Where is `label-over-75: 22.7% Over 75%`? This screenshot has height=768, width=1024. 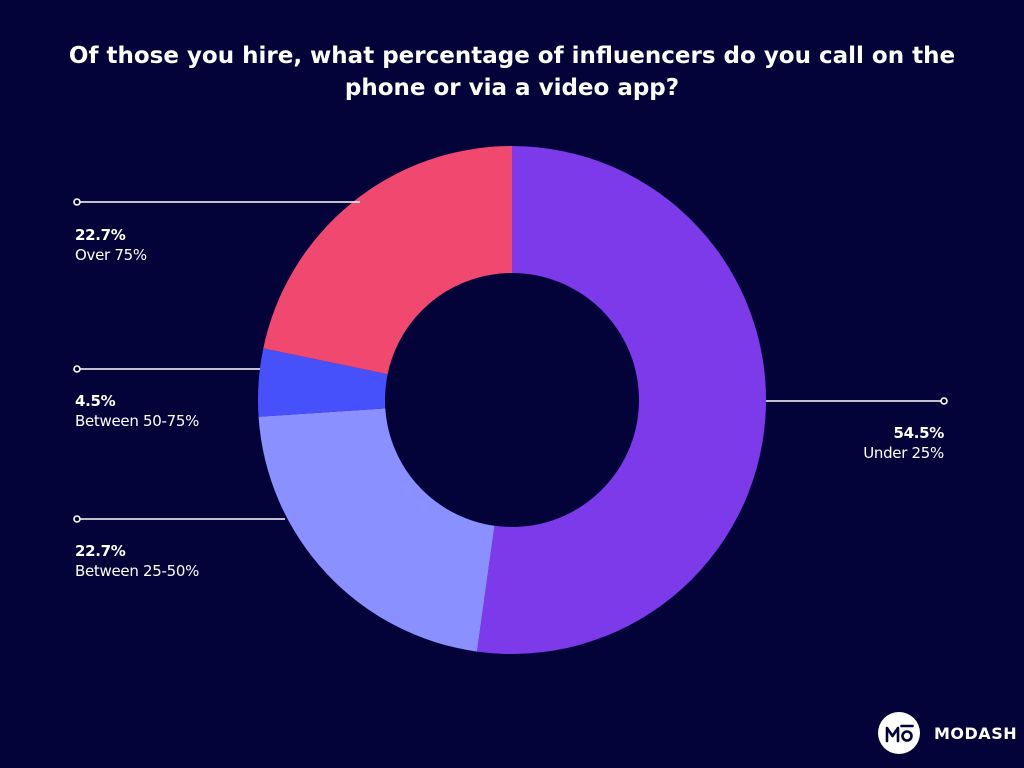
label-over-75: 22.7% Over 75% is located at coordinates (111, 245).